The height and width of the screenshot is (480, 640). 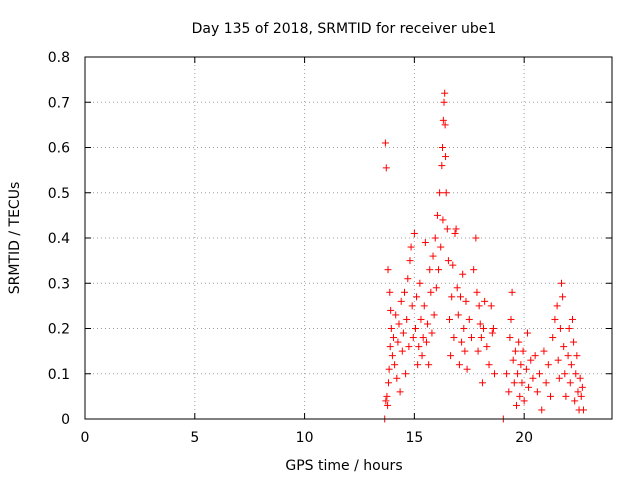 I want to click on y-tick-label: 0.6, so click(x=59, y=149).